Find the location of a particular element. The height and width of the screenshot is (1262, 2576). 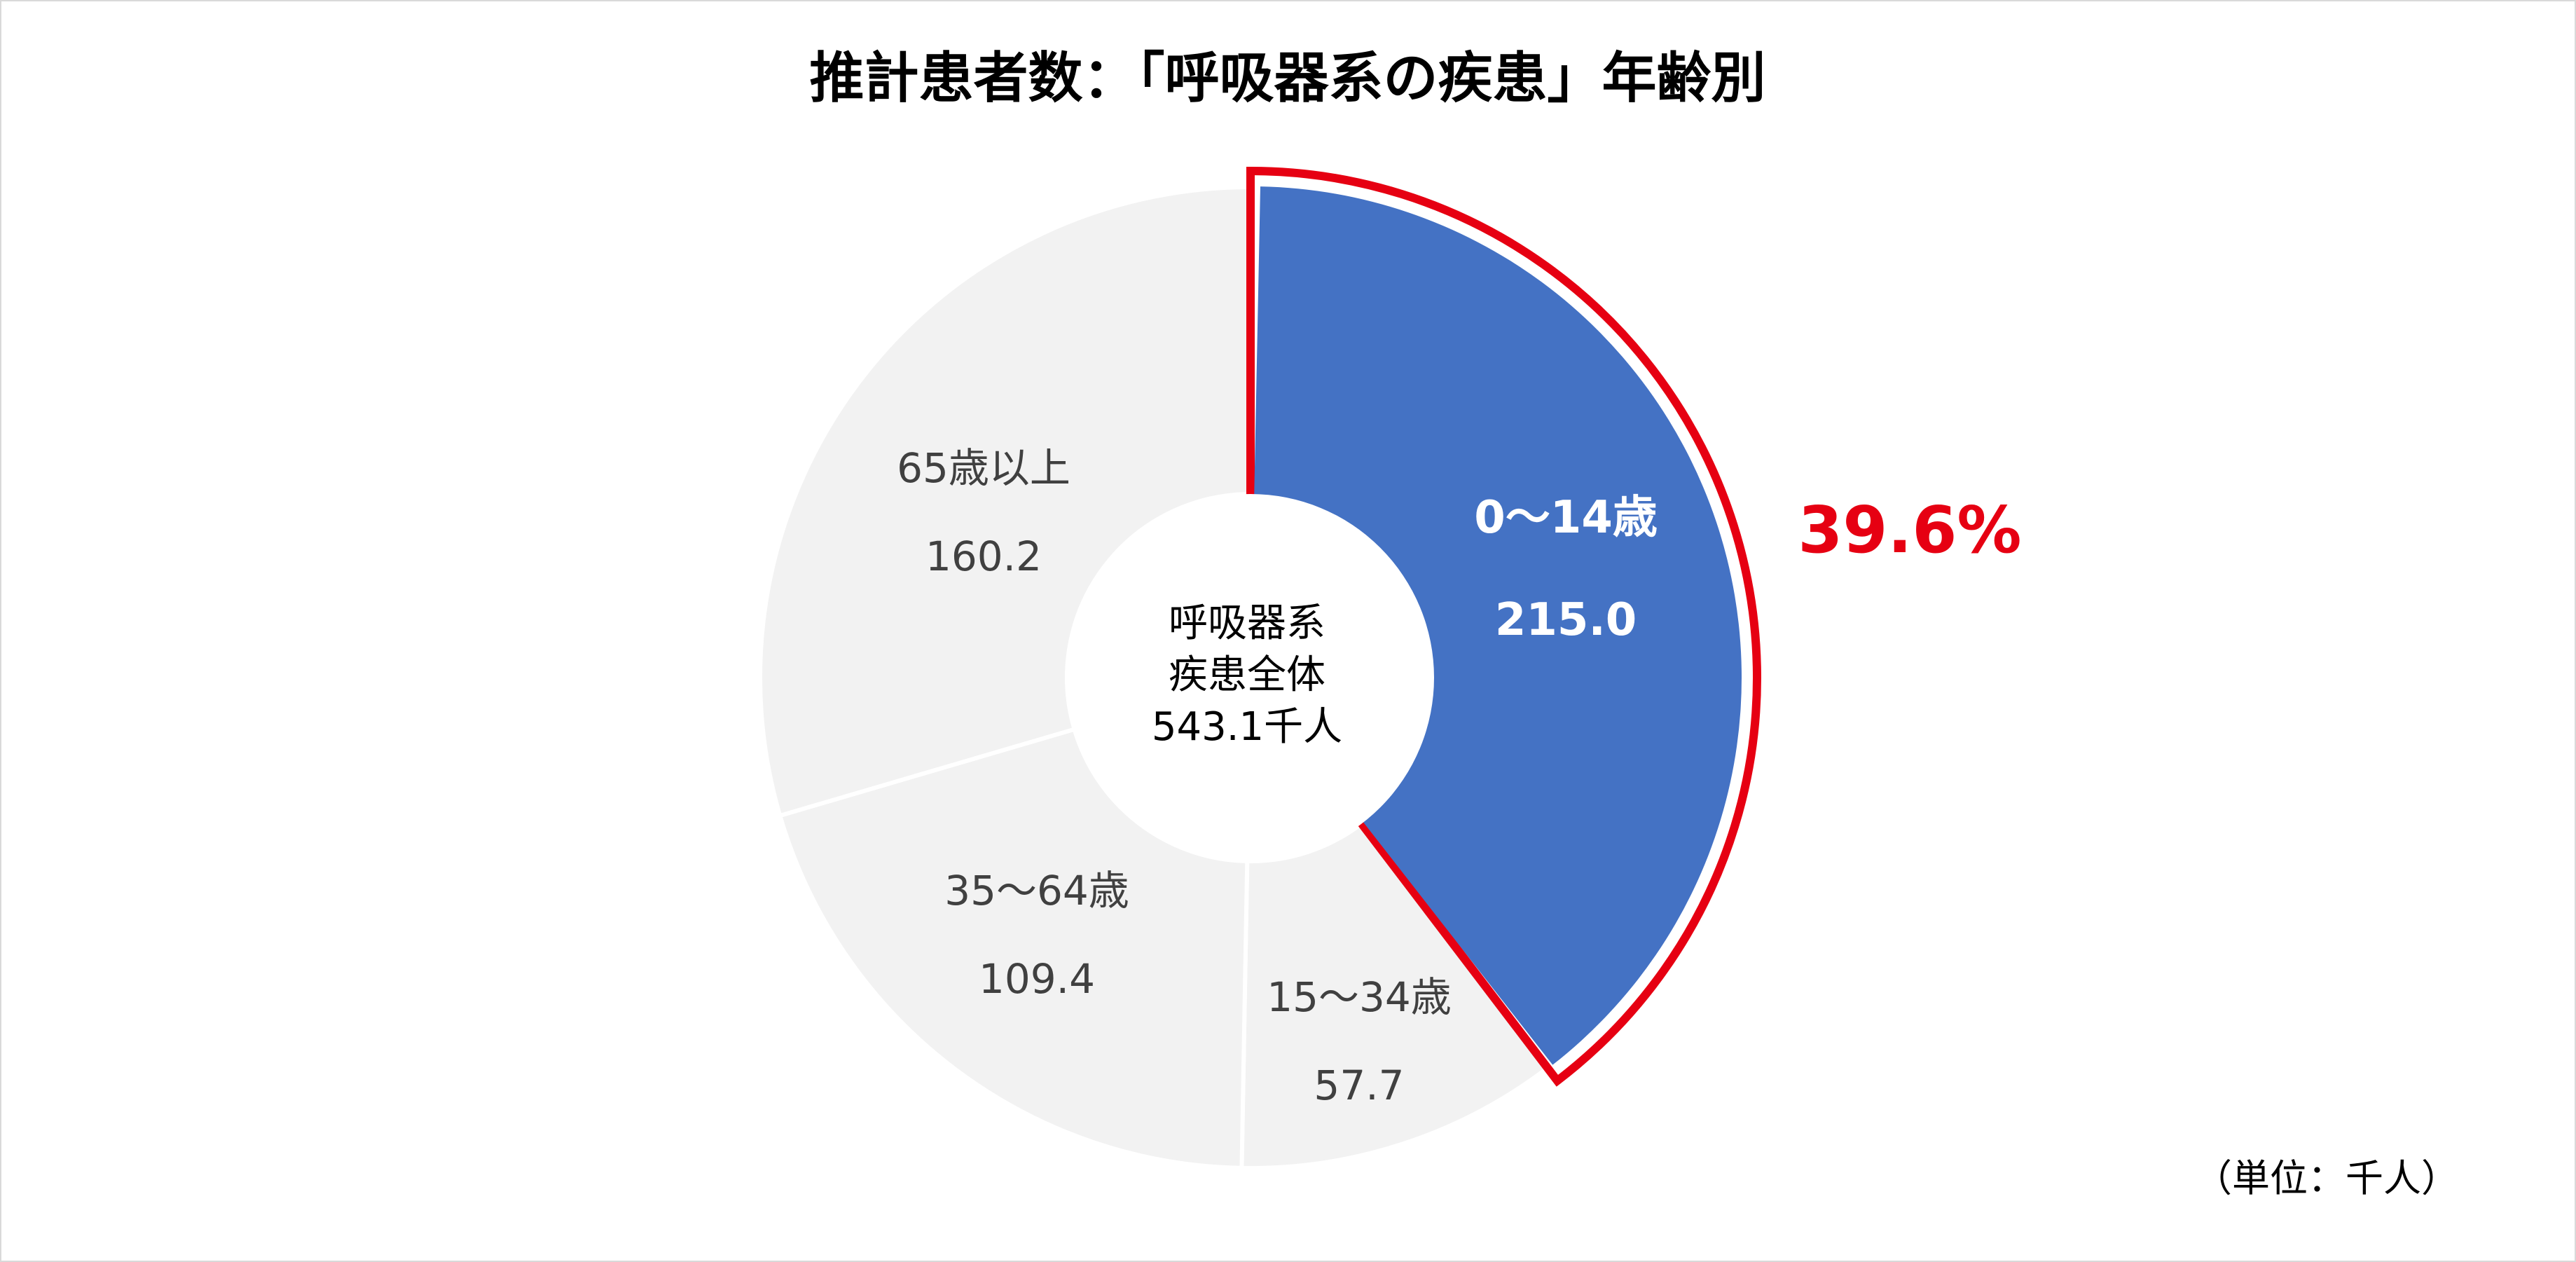

slice-1-category-label: 15～34歳 is located at coordinates (1359, 997).